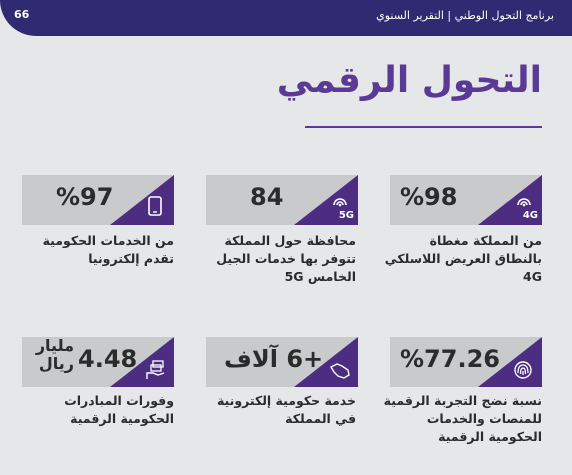 Image resolution: width=572 pixels, height=475 pixels. I want to click on stat-value: %97, so click(85, 197).